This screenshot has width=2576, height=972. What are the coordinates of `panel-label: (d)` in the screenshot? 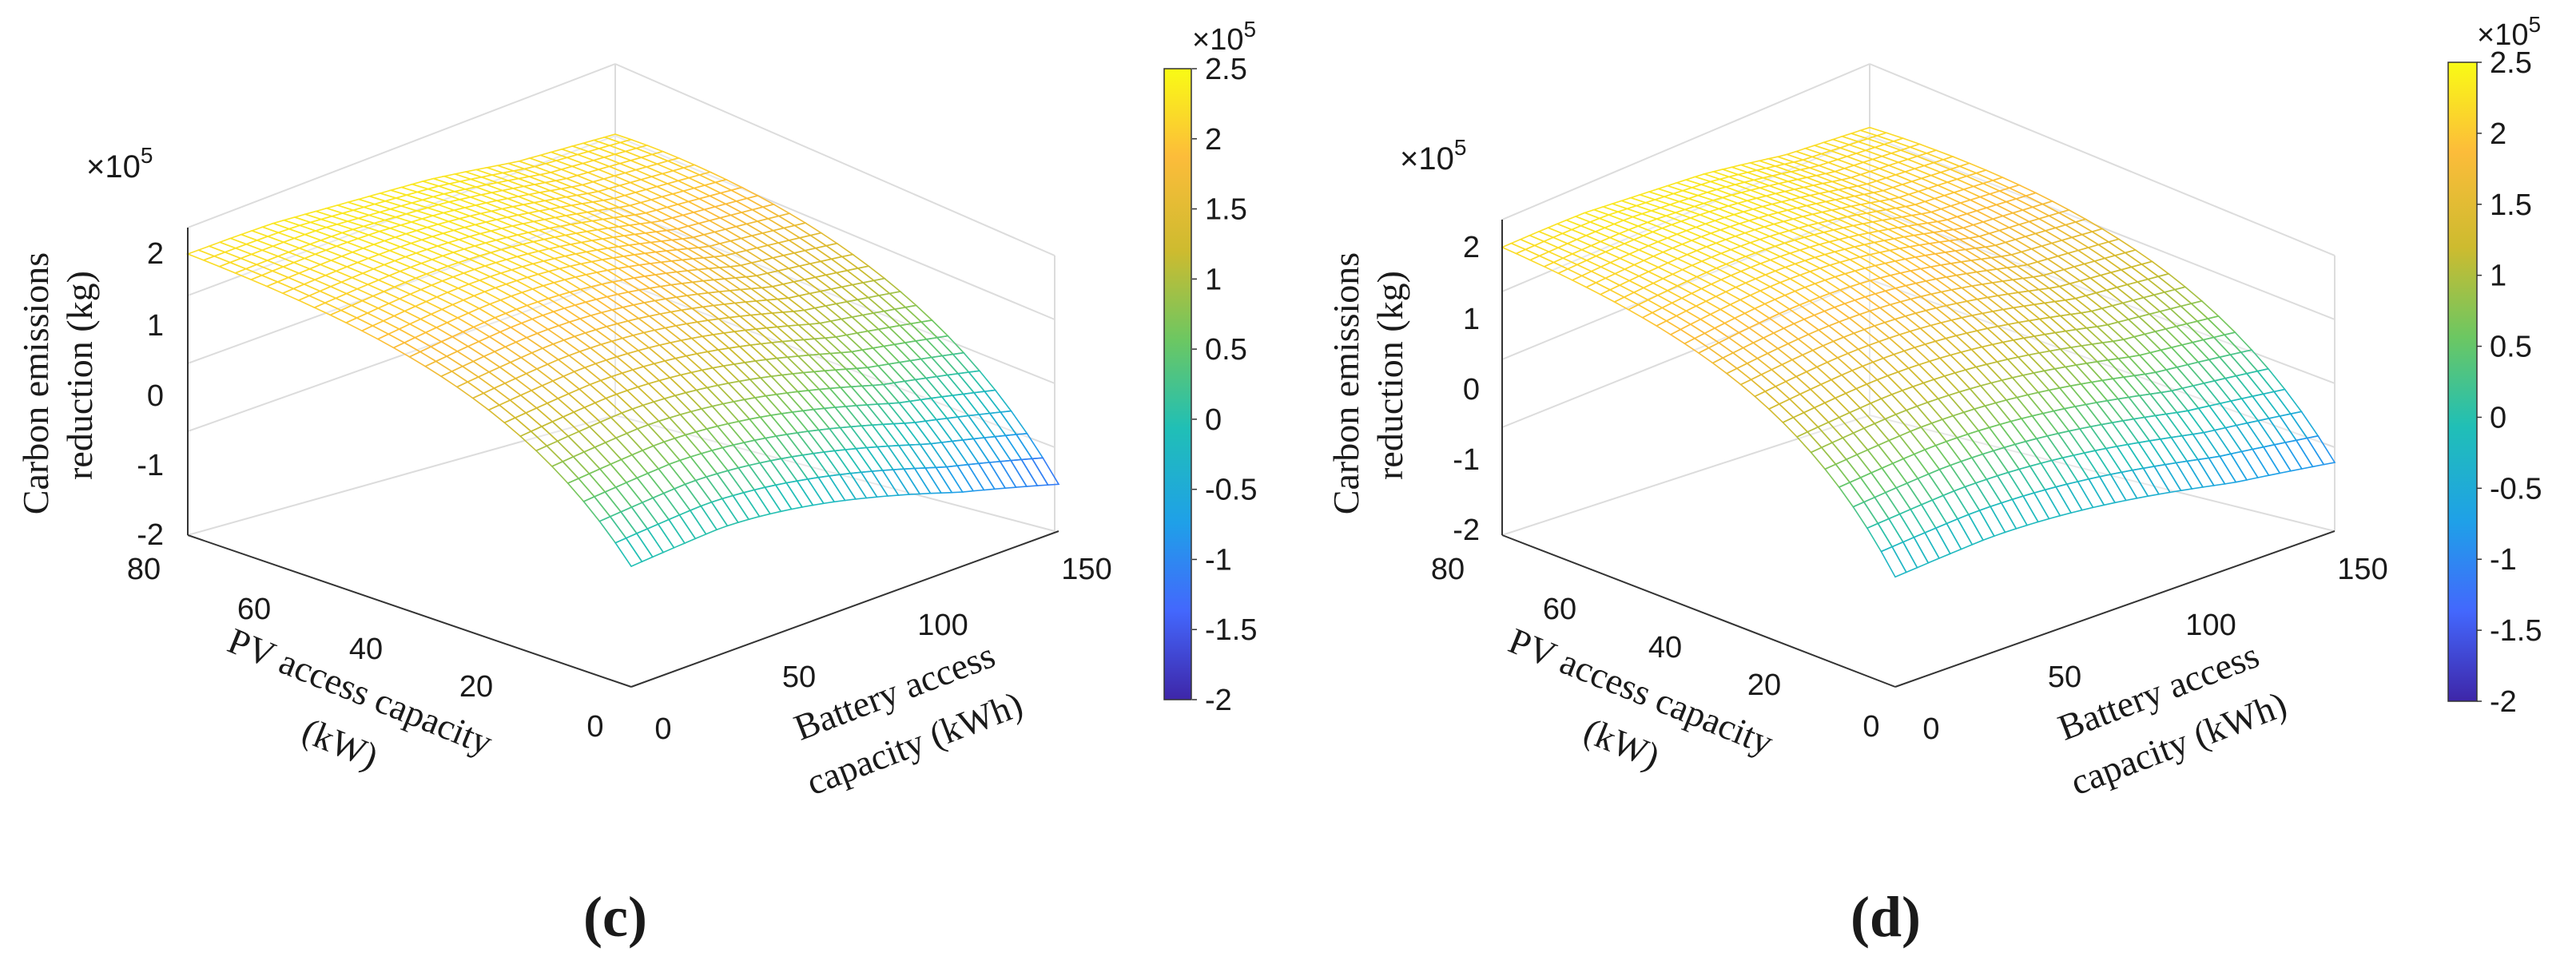 It's located at (1886, 917).